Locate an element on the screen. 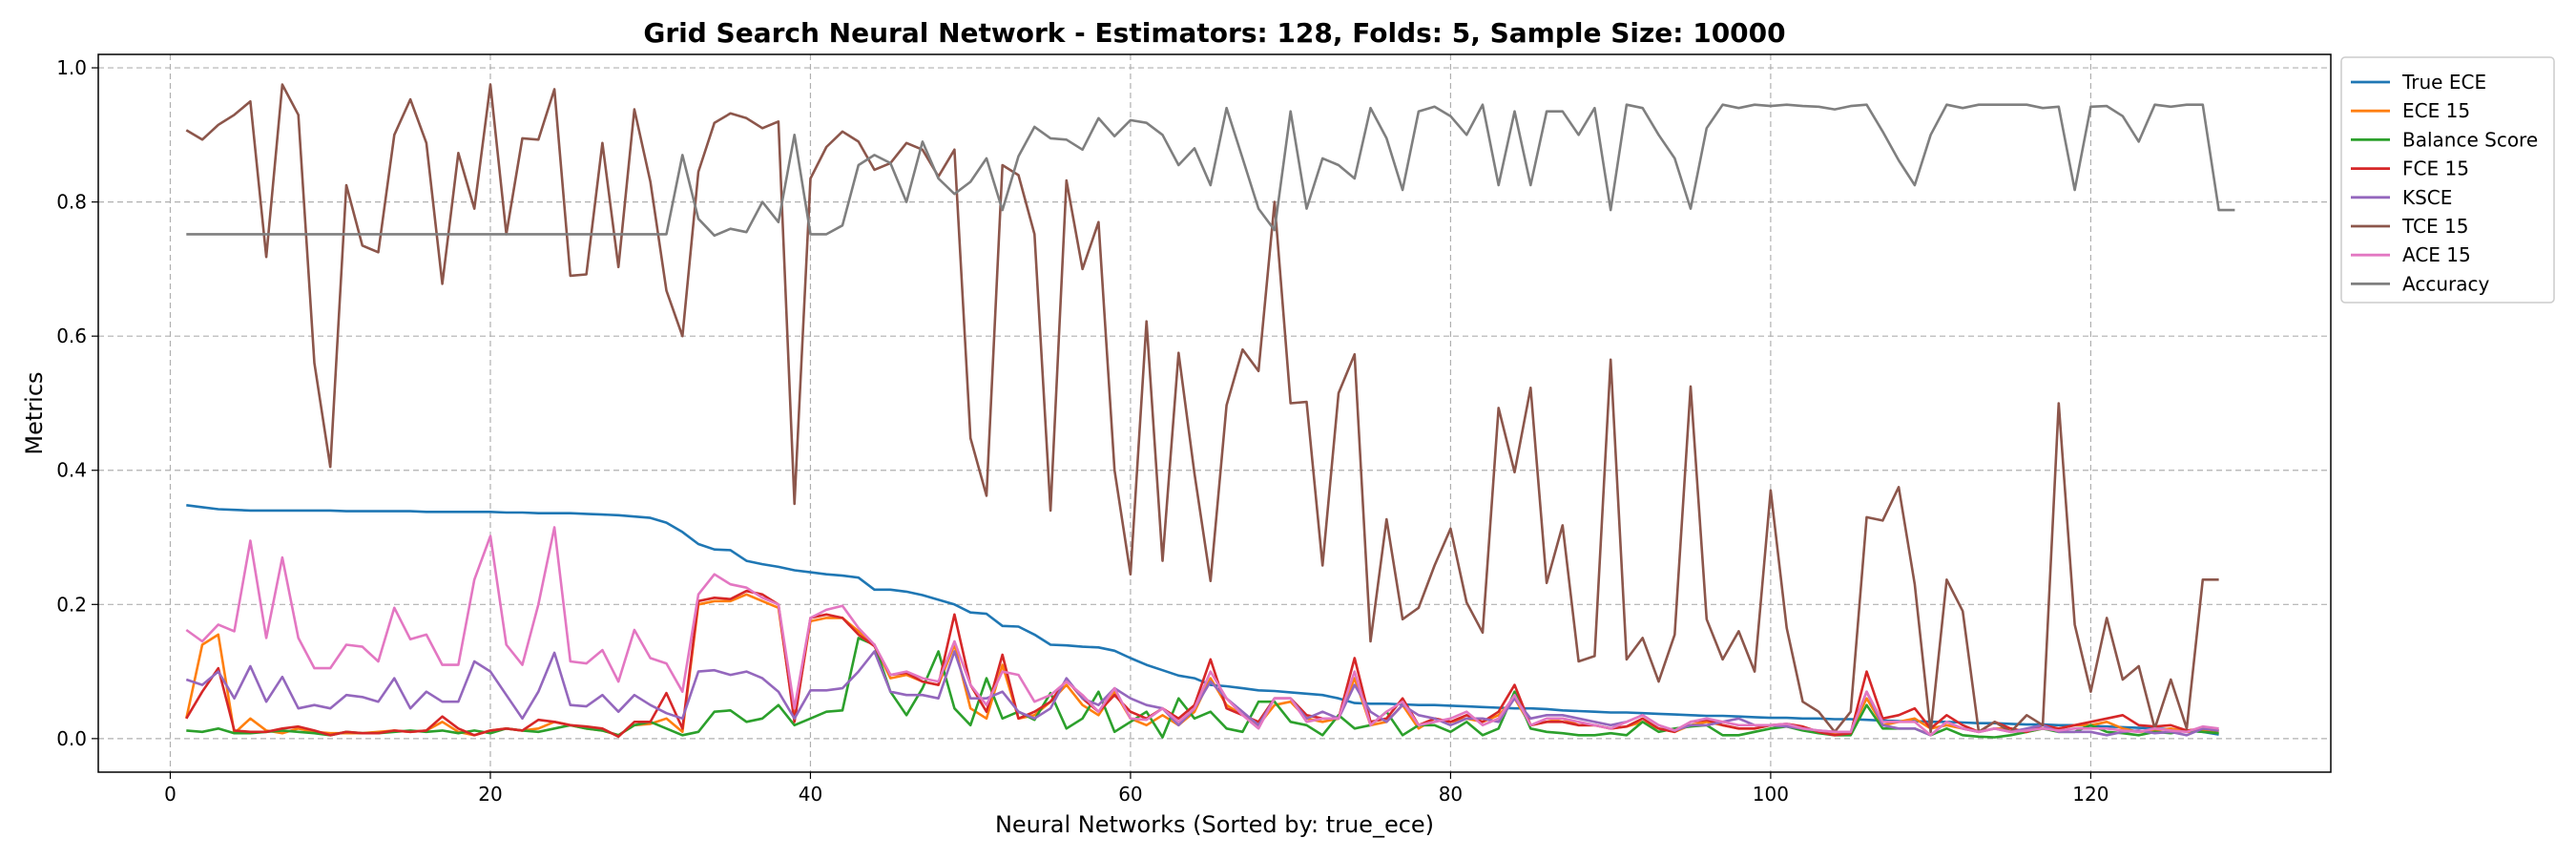 The image size is (2576, 859). y-tick-label: 0.8 is located at coordinates (71, 202).